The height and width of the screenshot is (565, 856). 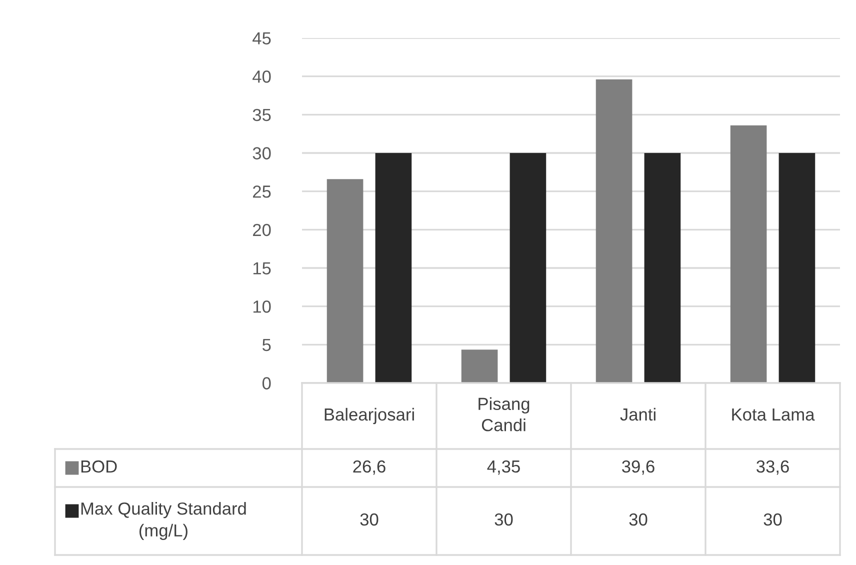 I want to click on data-label: 33,6, so click(x=772, y=467).